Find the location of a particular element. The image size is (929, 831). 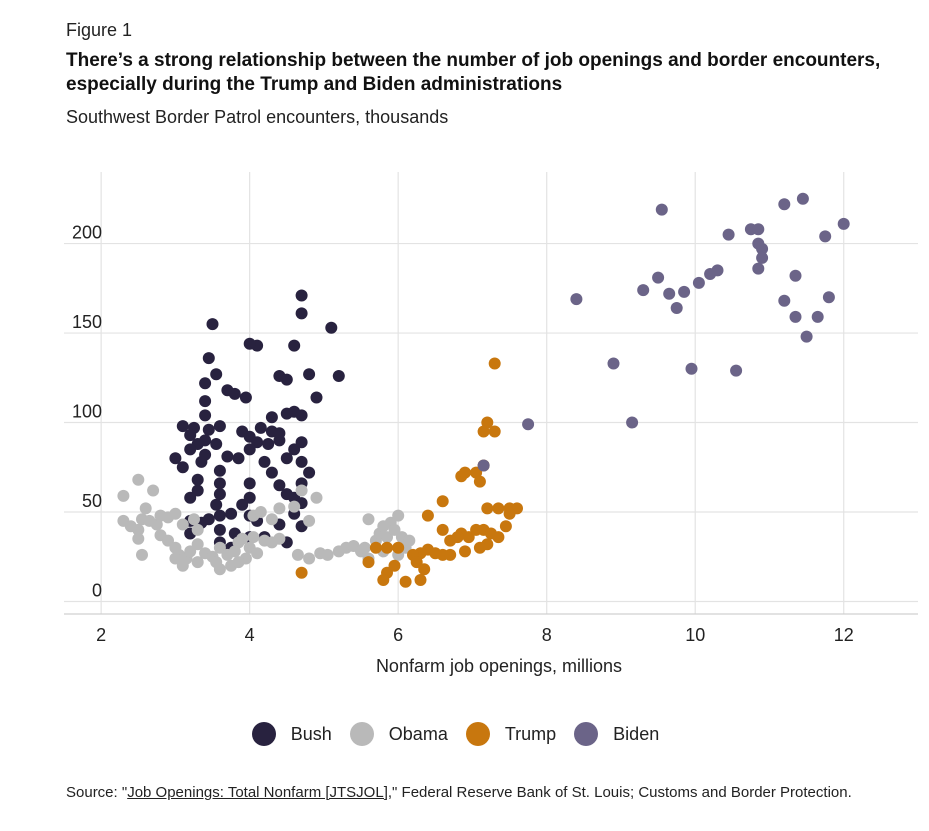

figure-label: Figure 1 is located at coordinates (99, 30).